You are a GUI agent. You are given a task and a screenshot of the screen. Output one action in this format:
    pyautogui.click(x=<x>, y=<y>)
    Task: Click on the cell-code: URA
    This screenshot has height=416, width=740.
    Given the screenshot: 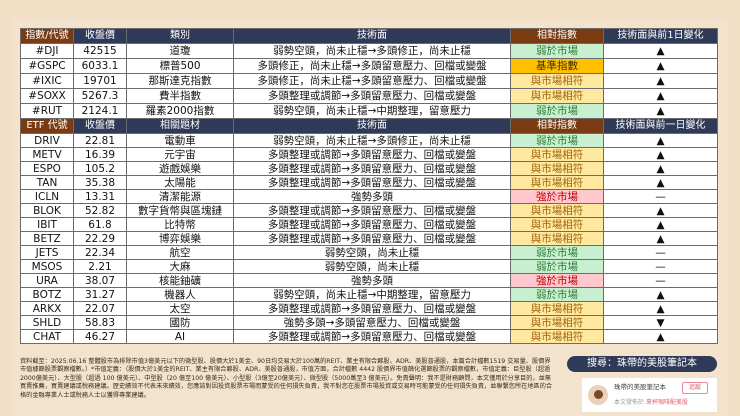 What is the action you would take?
    pyautogui.click(x=47, y=280)
    